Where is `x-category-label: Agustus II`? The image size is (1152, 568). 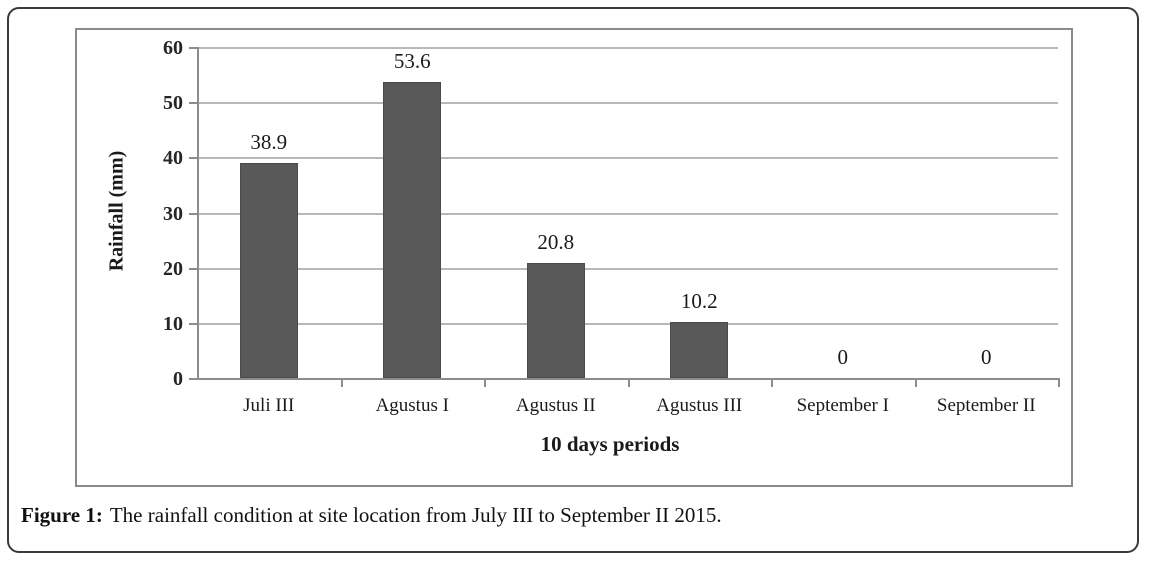
x-category-label: Agustus II is located at coordinates (555, 405).